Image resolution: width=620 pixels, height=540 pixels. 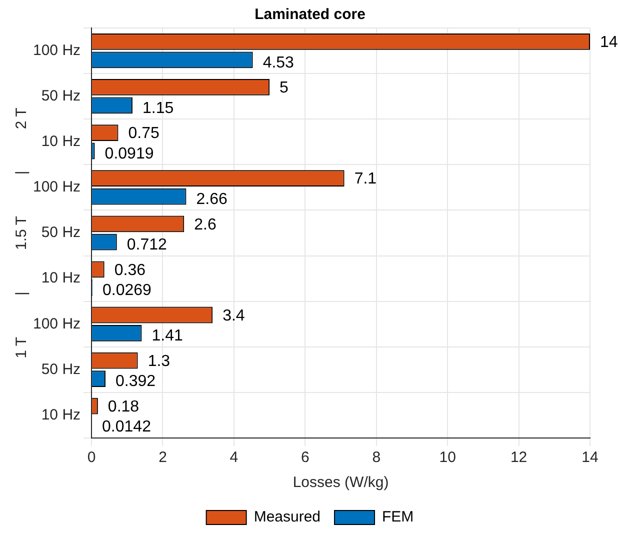 I want to click on data-label: 5, so click(x=284, y=88).